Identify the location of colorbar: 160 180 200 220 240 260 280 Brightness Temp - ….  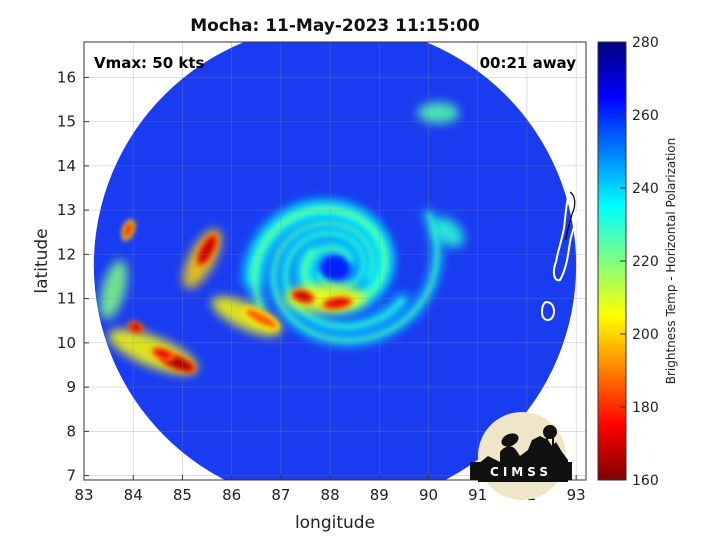
(637, 262).